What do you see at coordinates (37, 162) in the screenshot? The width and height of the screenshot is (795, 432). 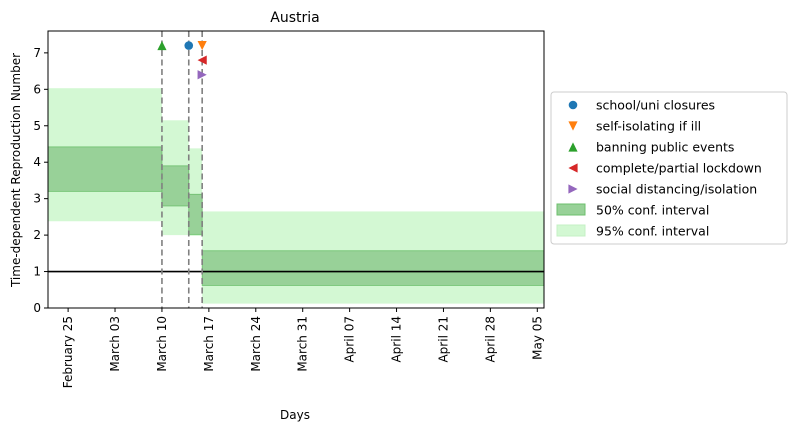 I see `y-tick-label: 4` at bounding box center [37, 162].